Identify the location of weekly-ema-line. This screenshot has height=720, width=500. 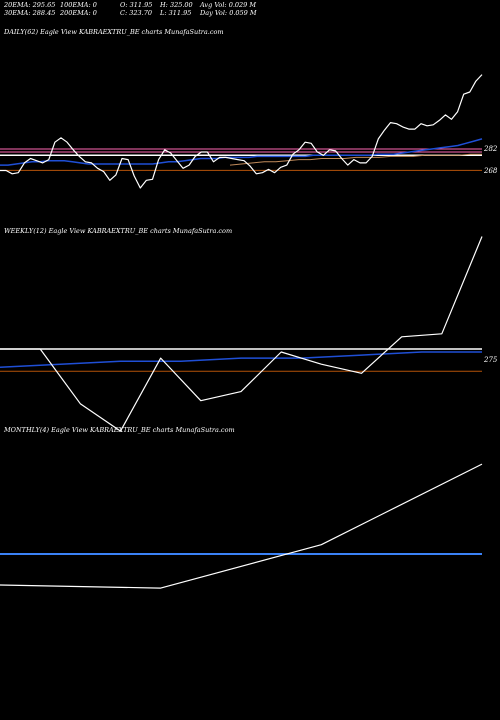
(241, 359).